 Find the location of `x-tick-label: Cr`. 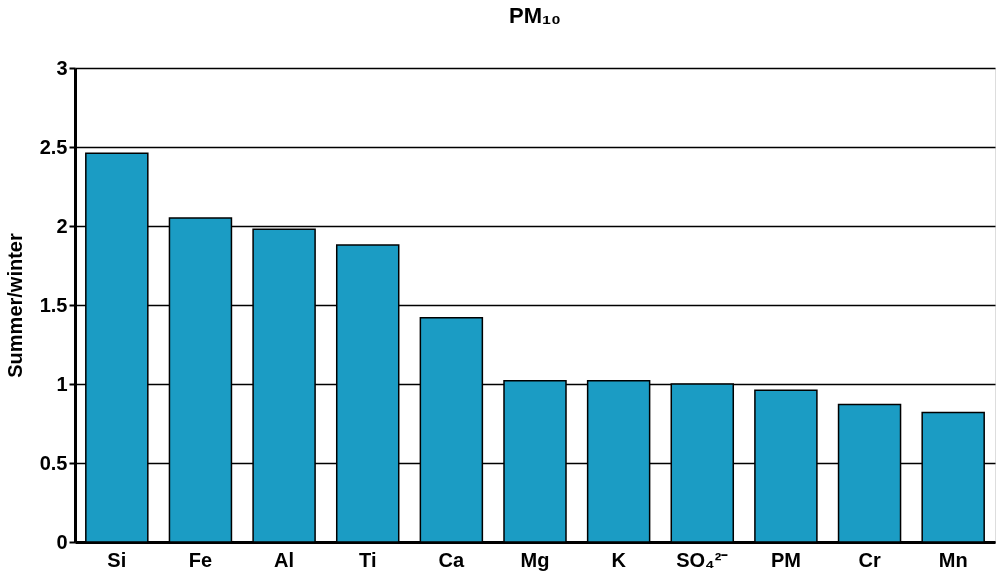

x-tick-label: Cr is located at coordinates (869, 559).